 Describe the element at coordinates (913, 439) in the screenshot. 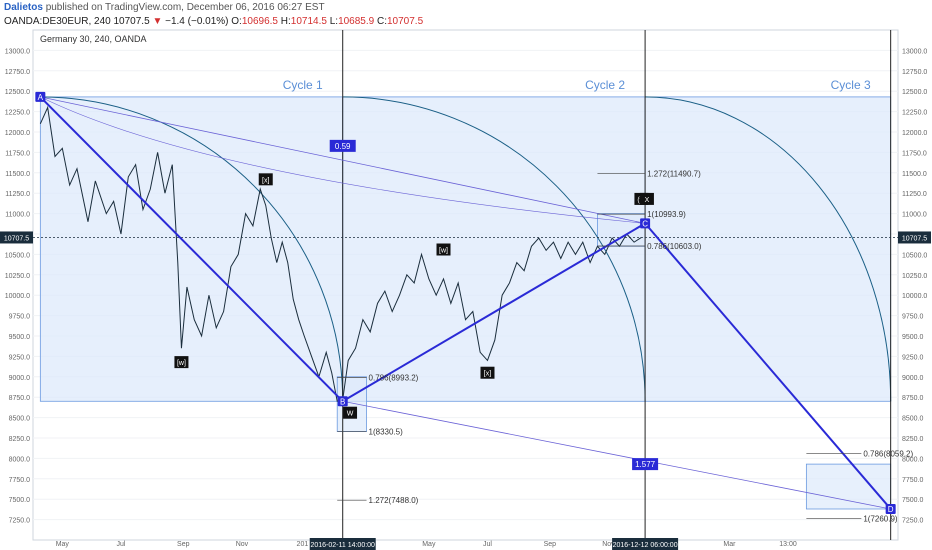

I see `y-tick-label-right: 8250.0` at that location.